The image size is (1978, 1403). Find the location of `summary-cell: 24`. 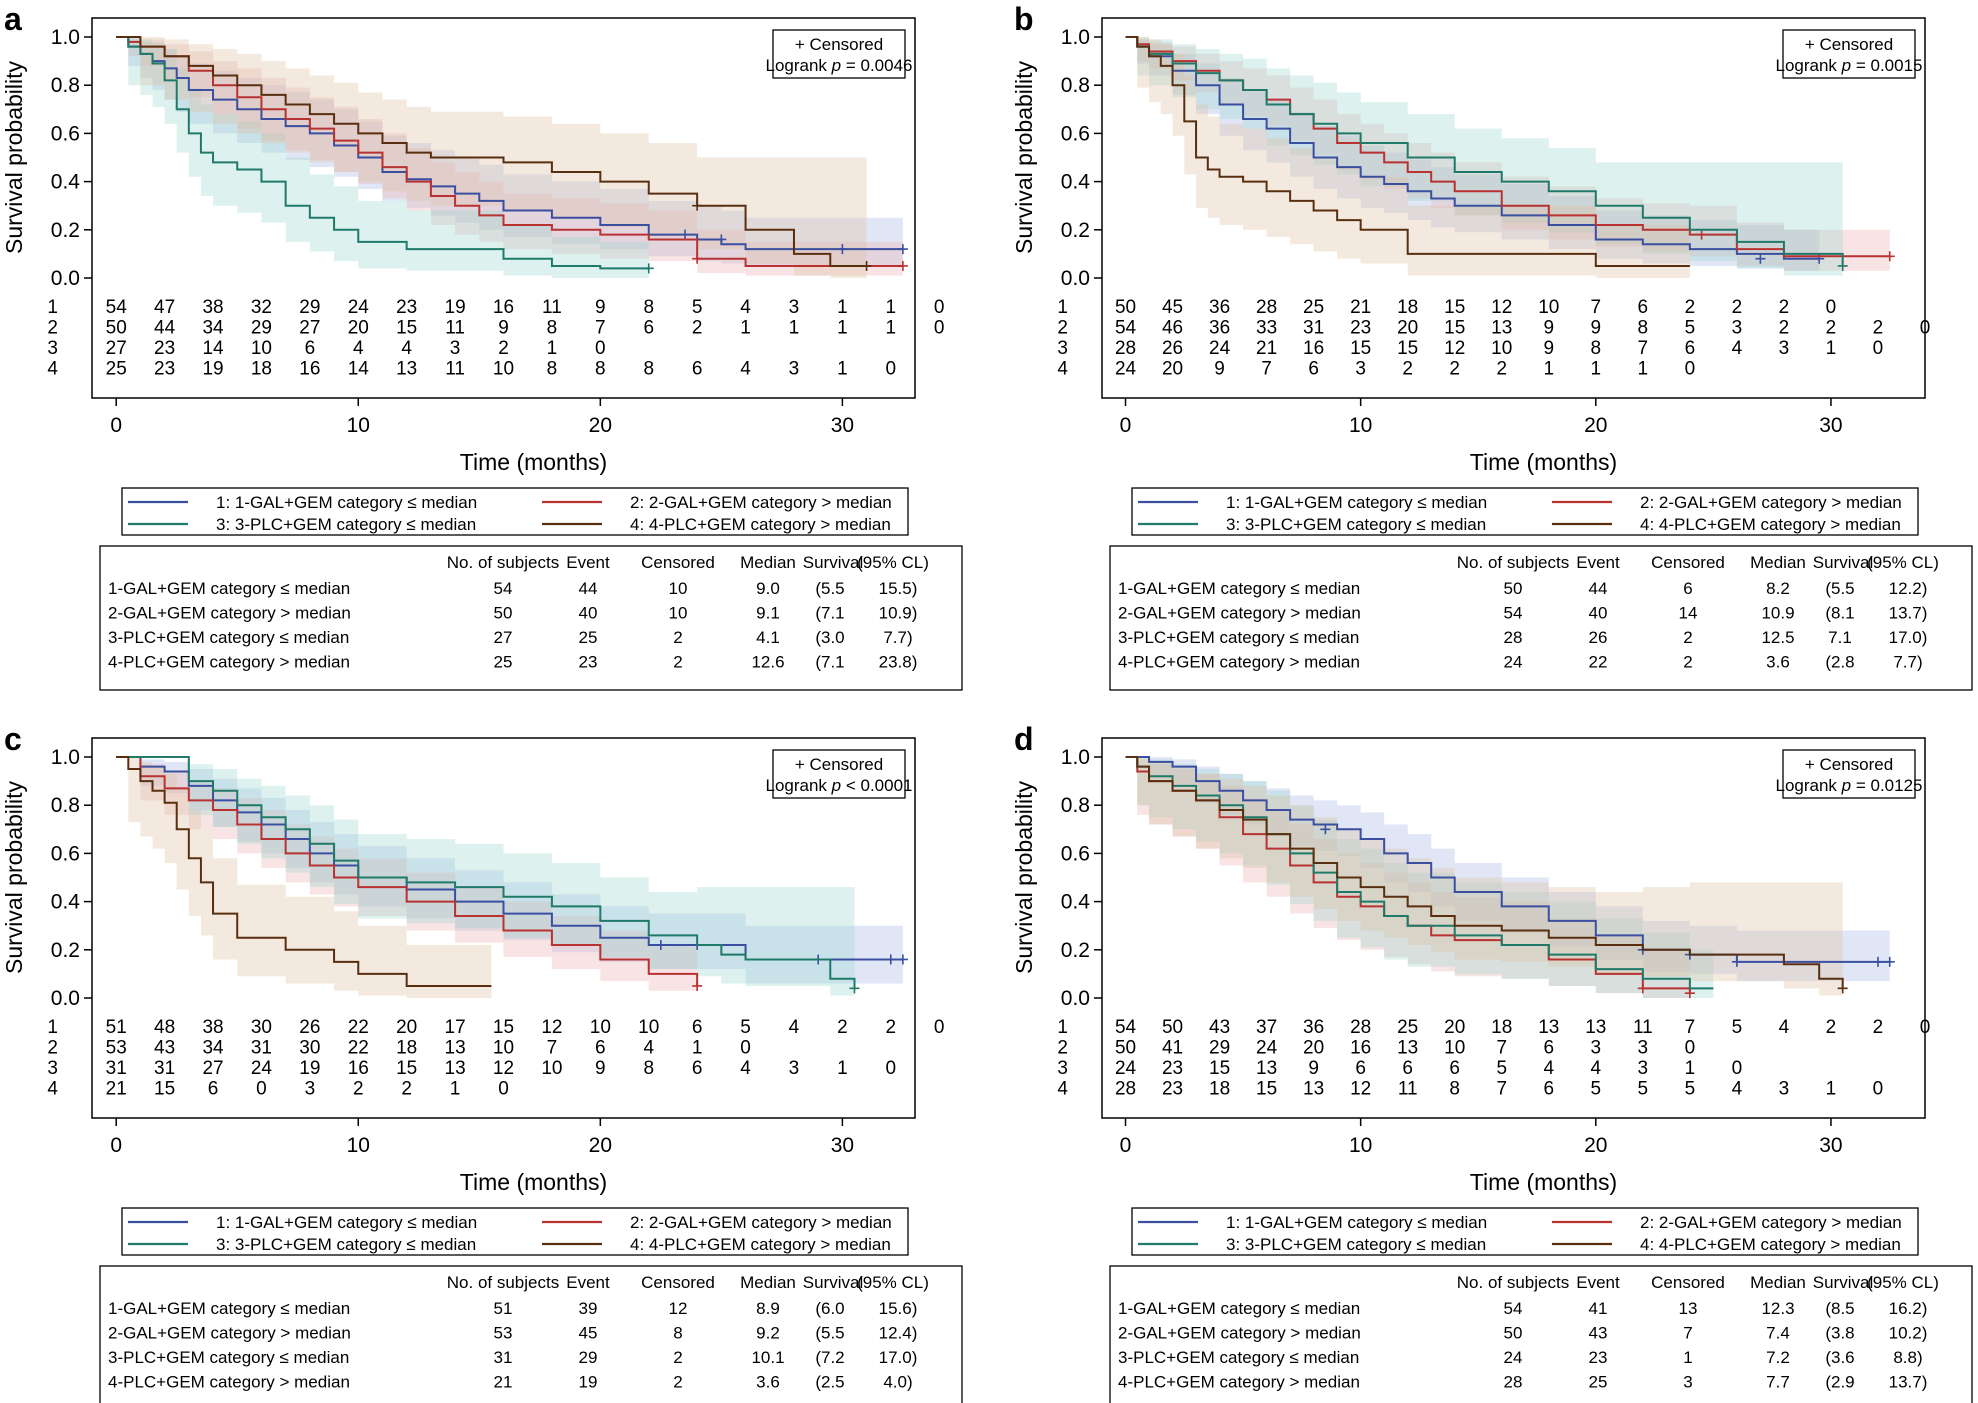

summary-cell: 24 is located at coordinates (1513, 1357).